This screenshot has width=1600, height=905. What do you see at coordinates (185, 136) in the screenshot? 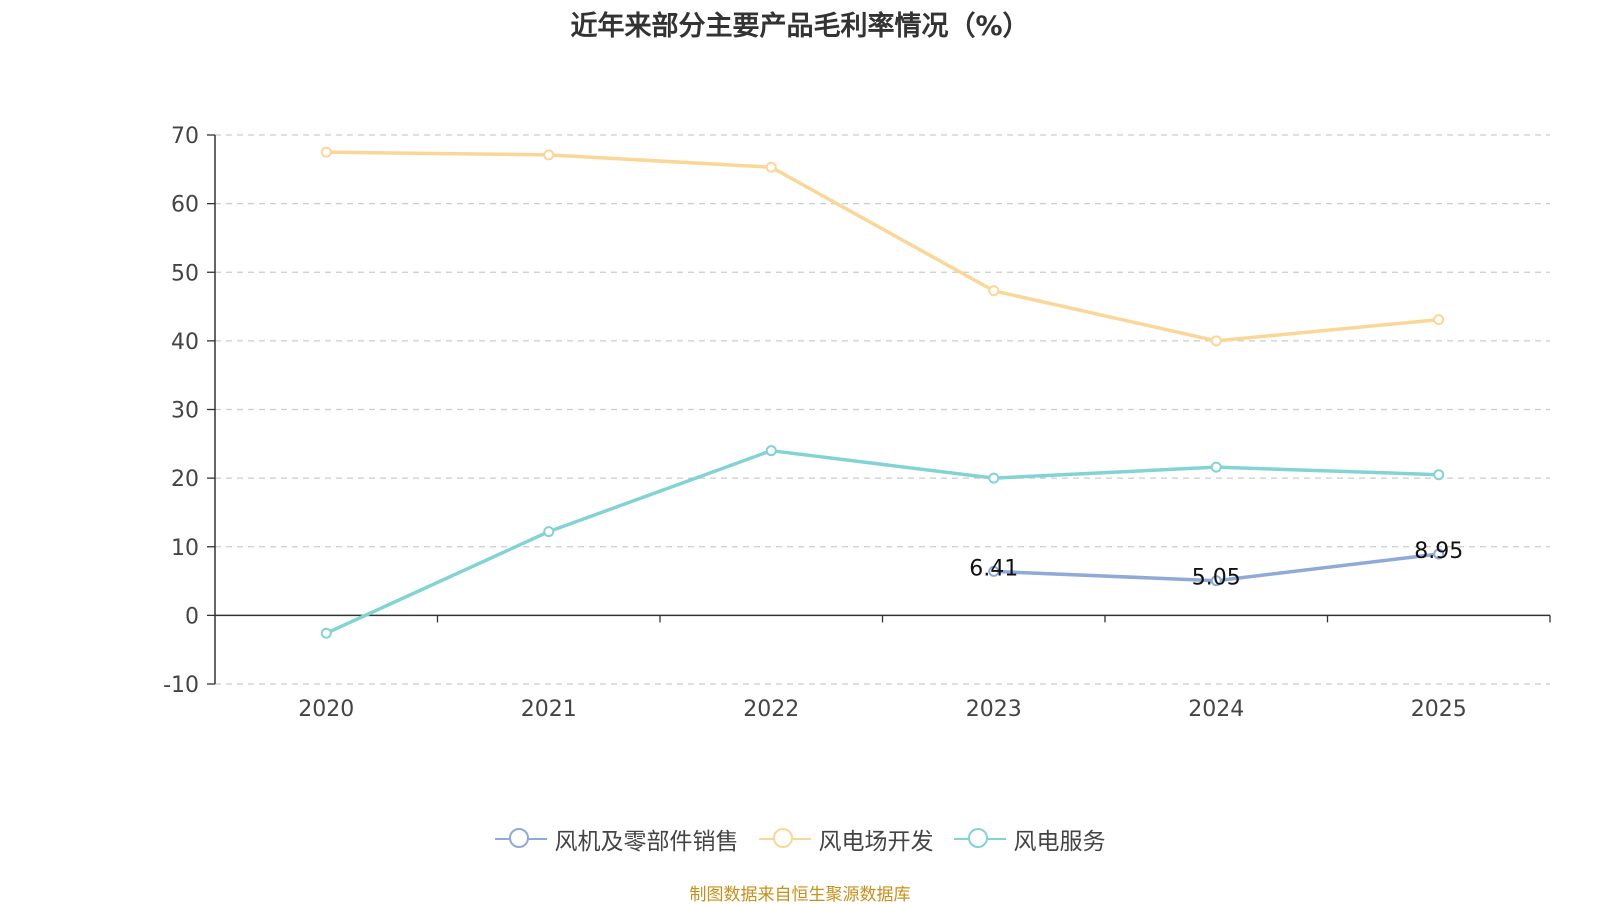
I see `y-tick-label: 70` at bounding box center [185, 136].